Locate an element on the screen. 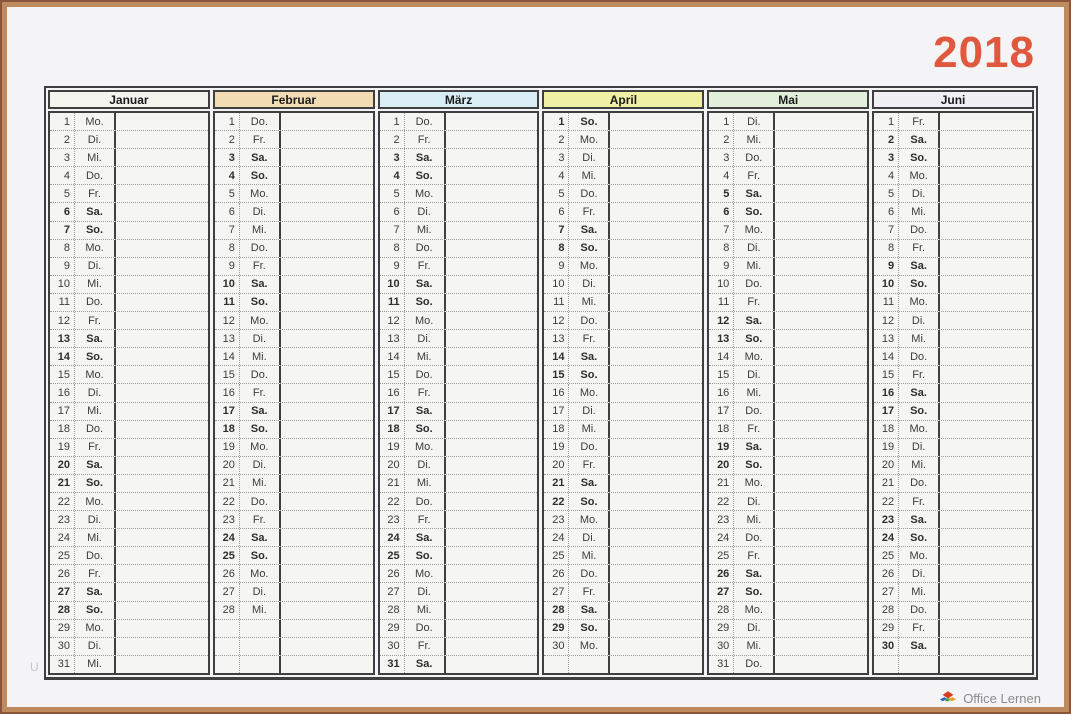 The width and height of the screenshot is (1071, 714). day-row: 20 Di. is located at coordinates (458, 465).